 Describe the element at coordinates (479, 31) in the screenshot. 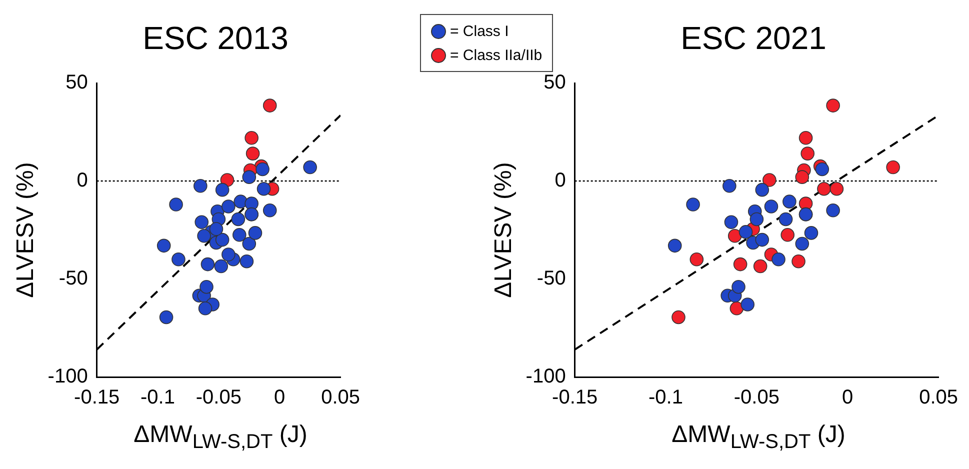

I see `legend-label: = Class I` at that location.